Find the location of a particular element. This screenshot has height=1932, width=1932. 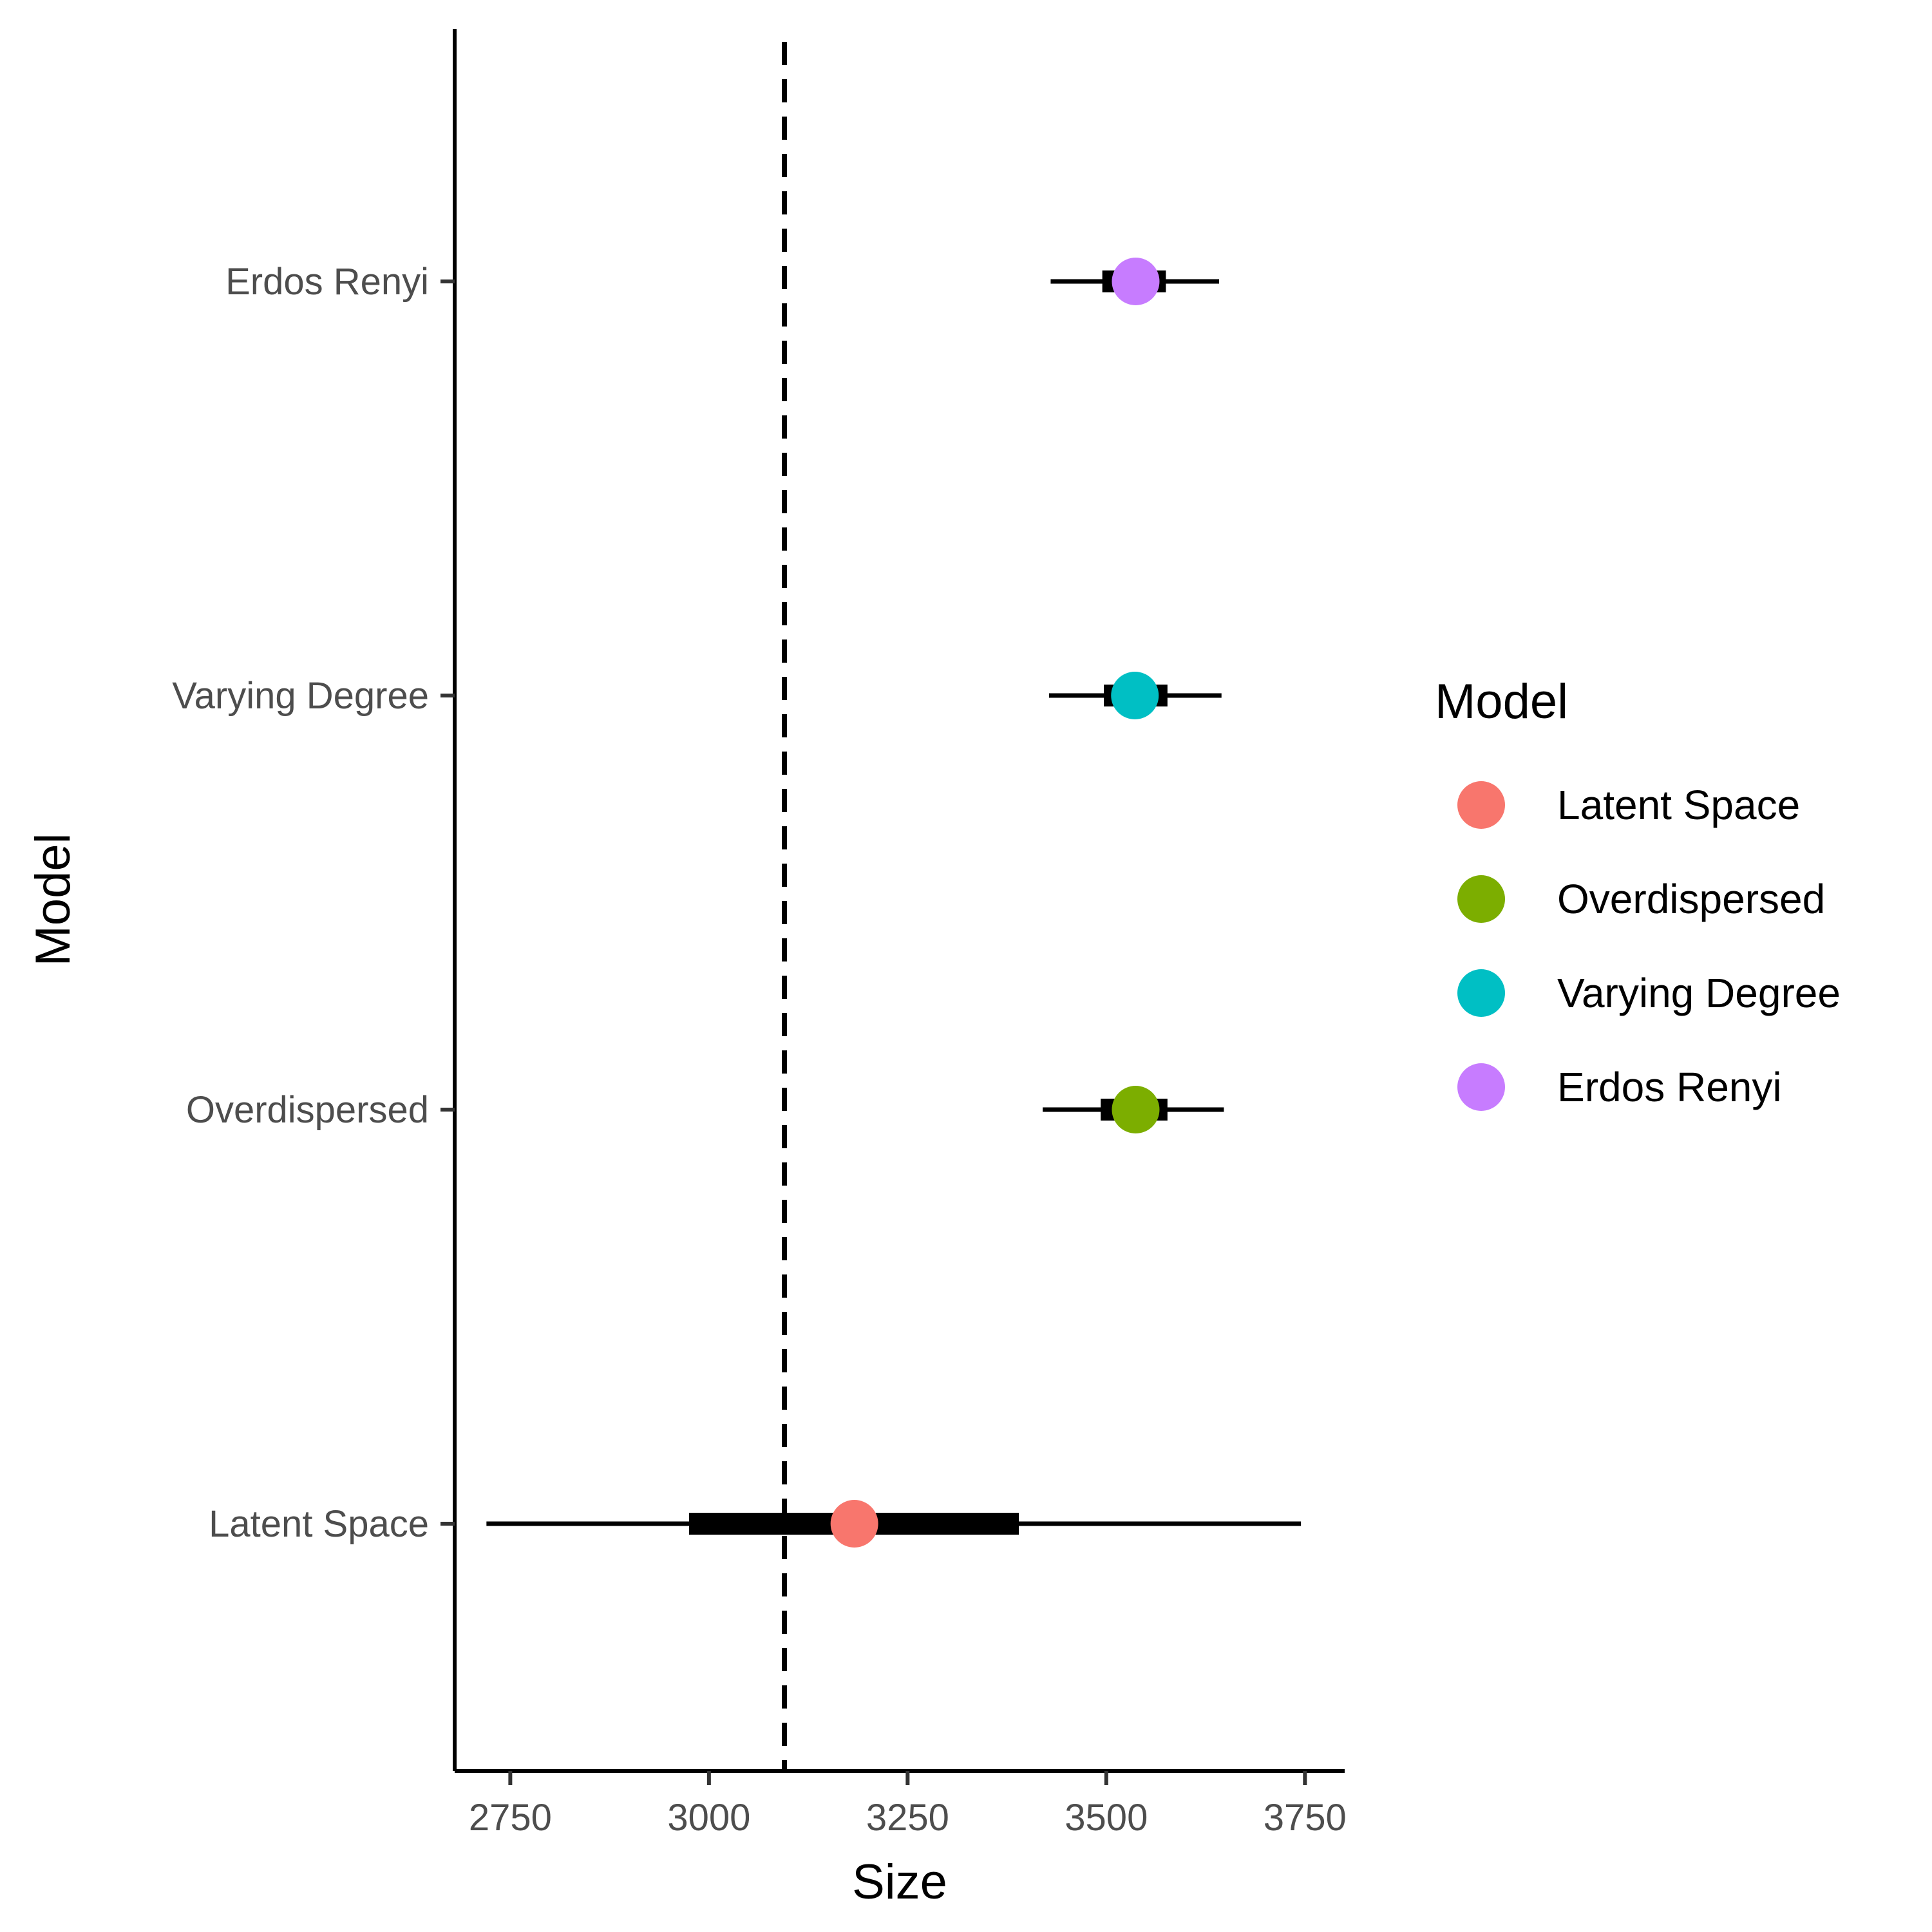

y-axis-title: Model is located at coordinates (53, 900).